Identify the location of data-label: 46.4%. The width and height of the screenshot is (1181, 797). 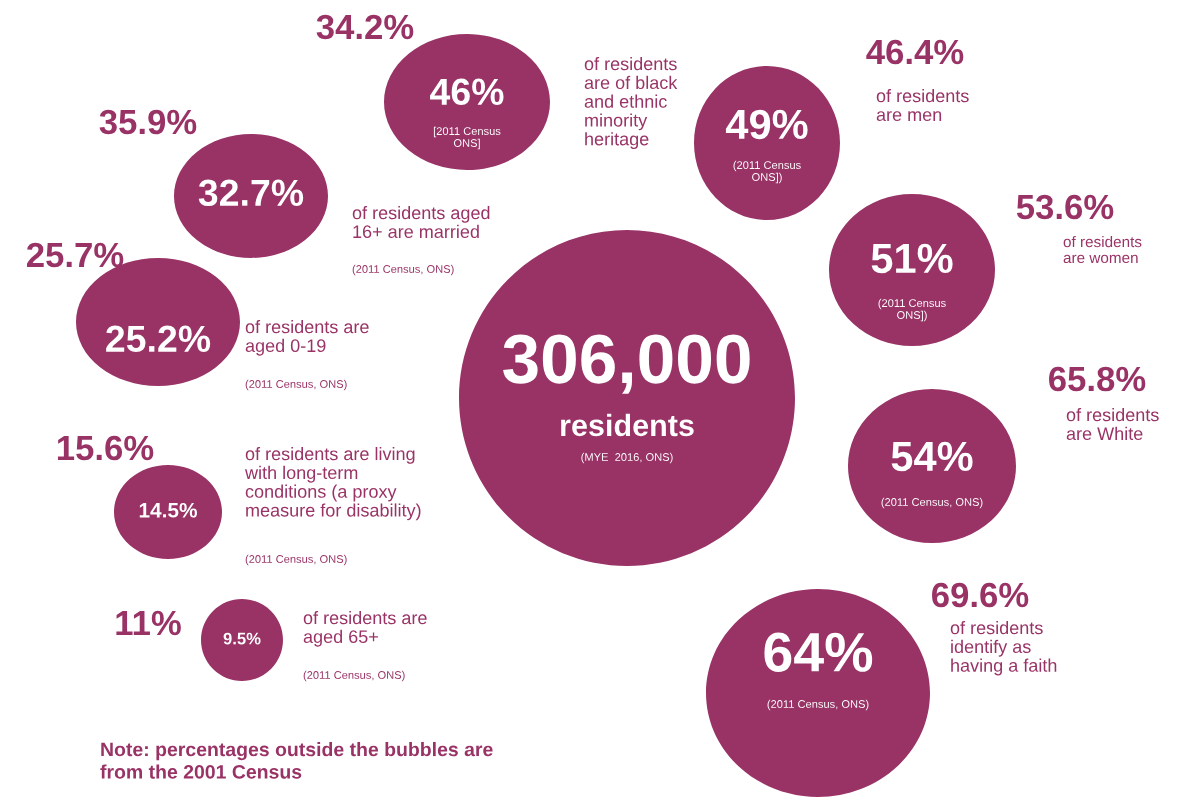
(915, 52).